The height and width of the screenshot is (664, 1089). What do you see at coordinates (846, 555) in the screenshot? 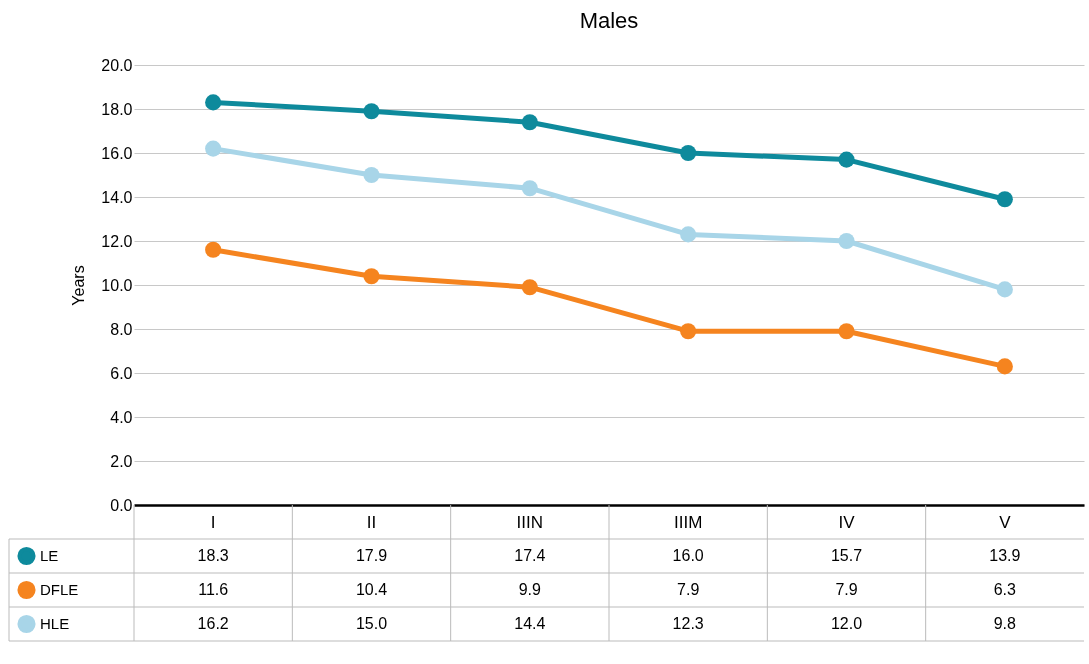
I see `data-label: 15.7` at bounding box center [846, 555].